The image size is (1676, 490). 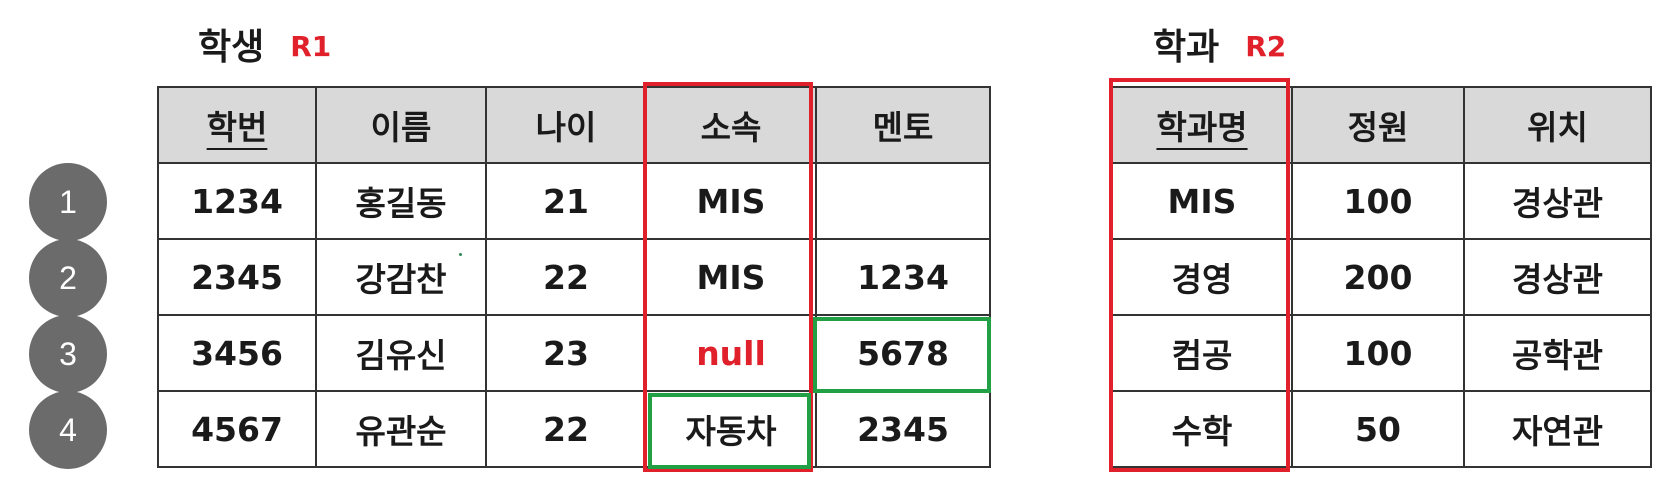 I want to click on null-value-cell: null, so click(x=731, y=353).